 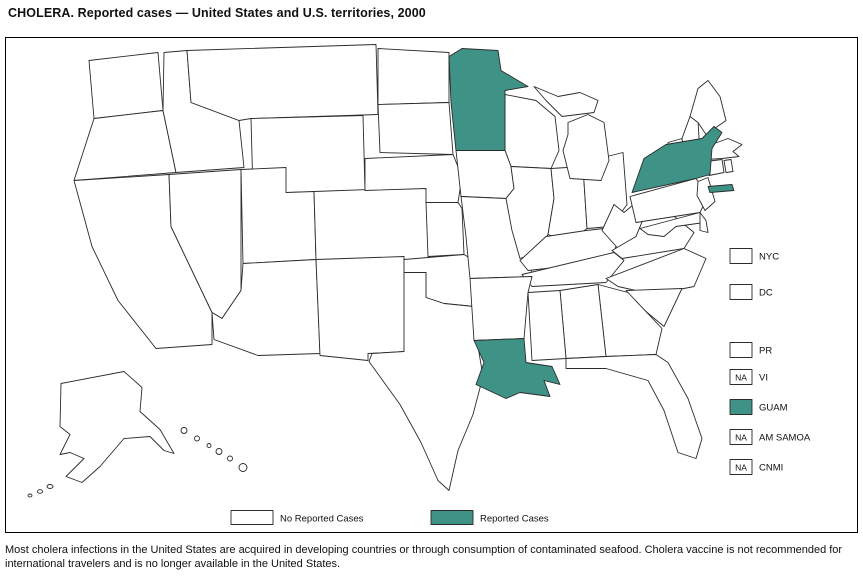 I want to click on state-de, so click(x=704, y=222).